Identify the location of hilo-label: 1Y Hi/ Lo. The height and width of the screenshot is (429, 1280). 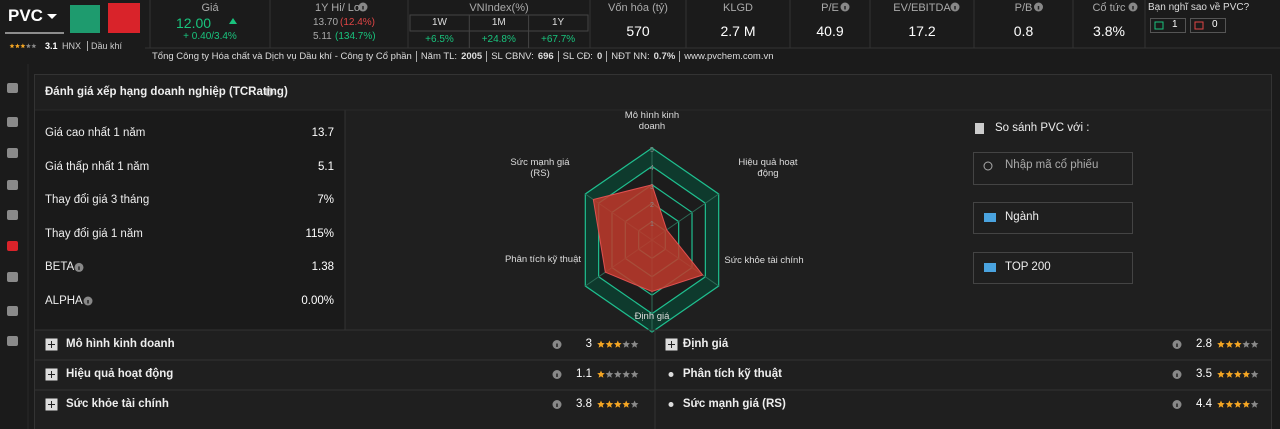
(338, 8).